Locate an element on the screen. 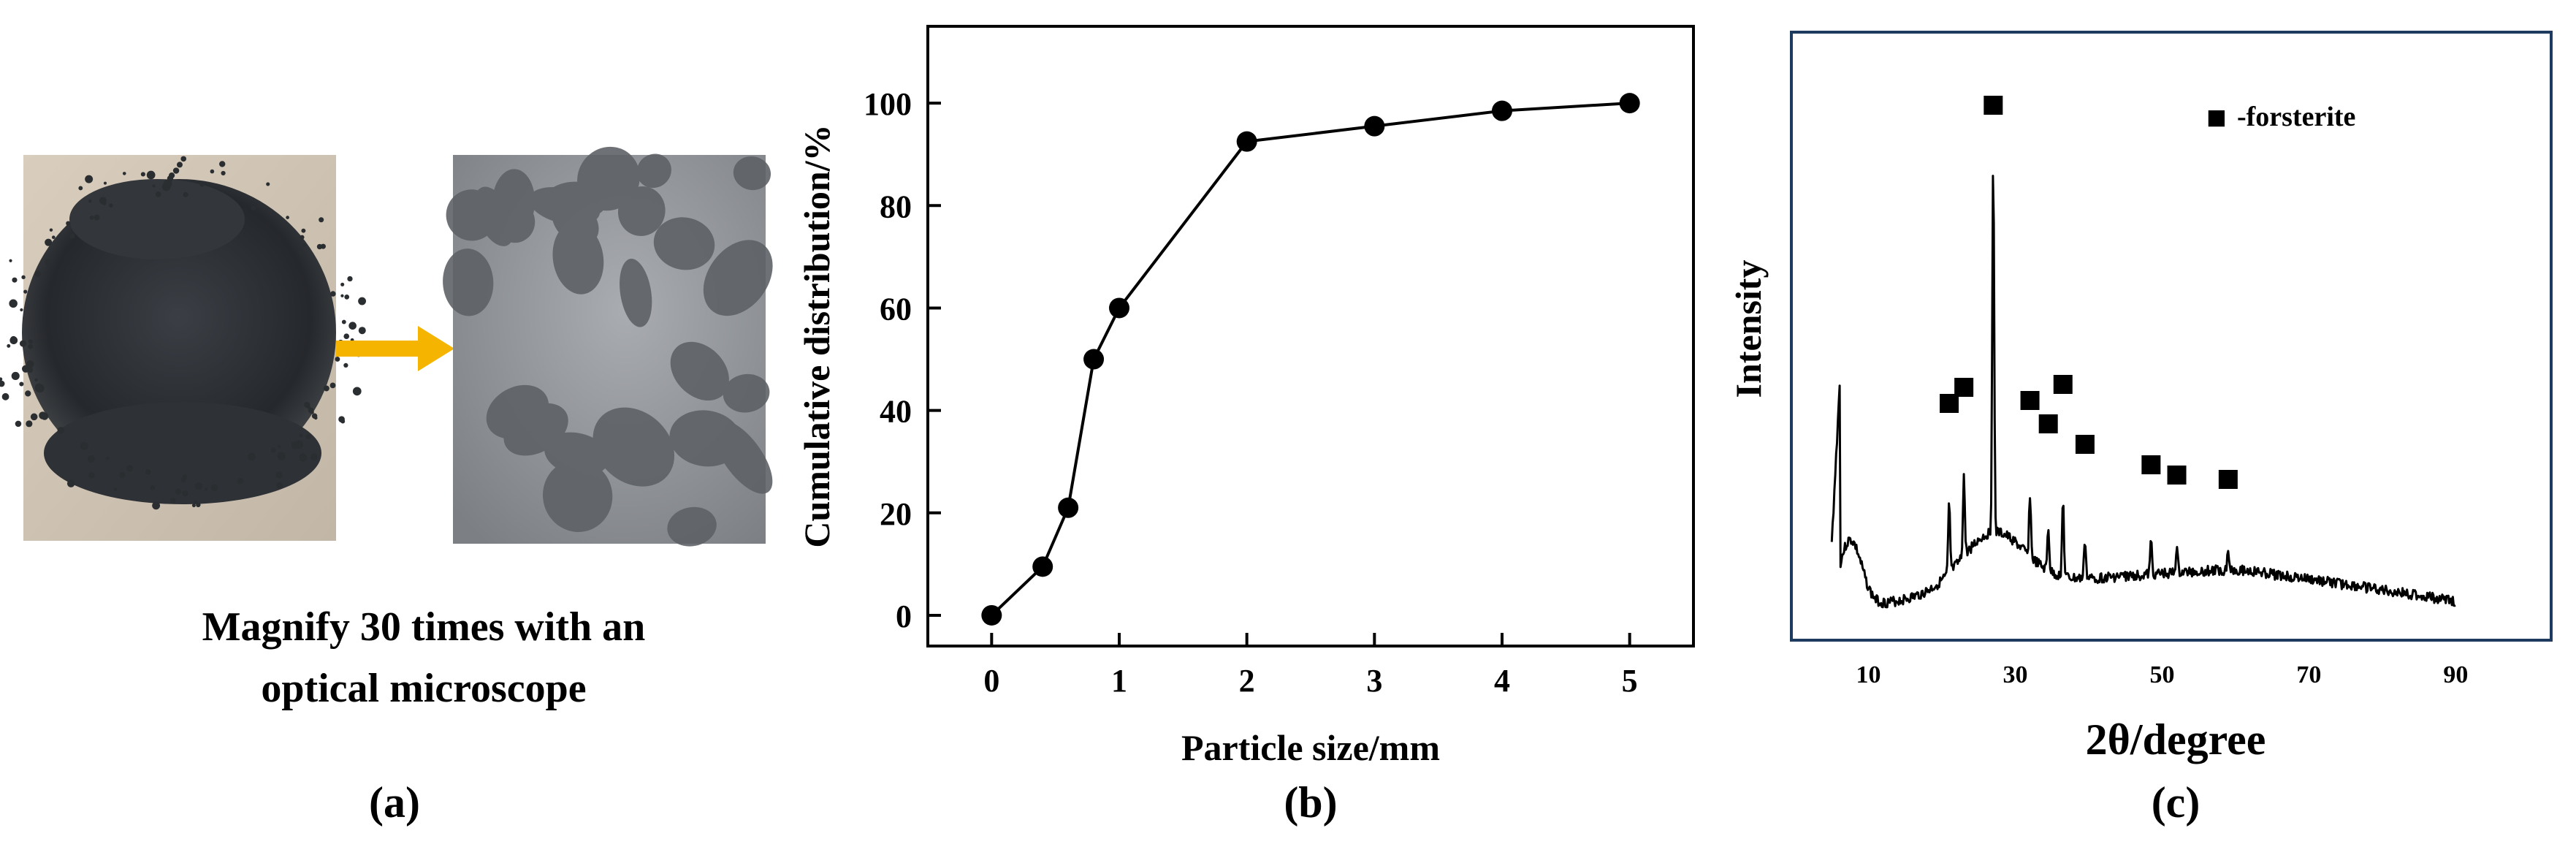 This screenshot has width=2576, height=847. panel-a-label: (a) is located at coordinates (394, 802).